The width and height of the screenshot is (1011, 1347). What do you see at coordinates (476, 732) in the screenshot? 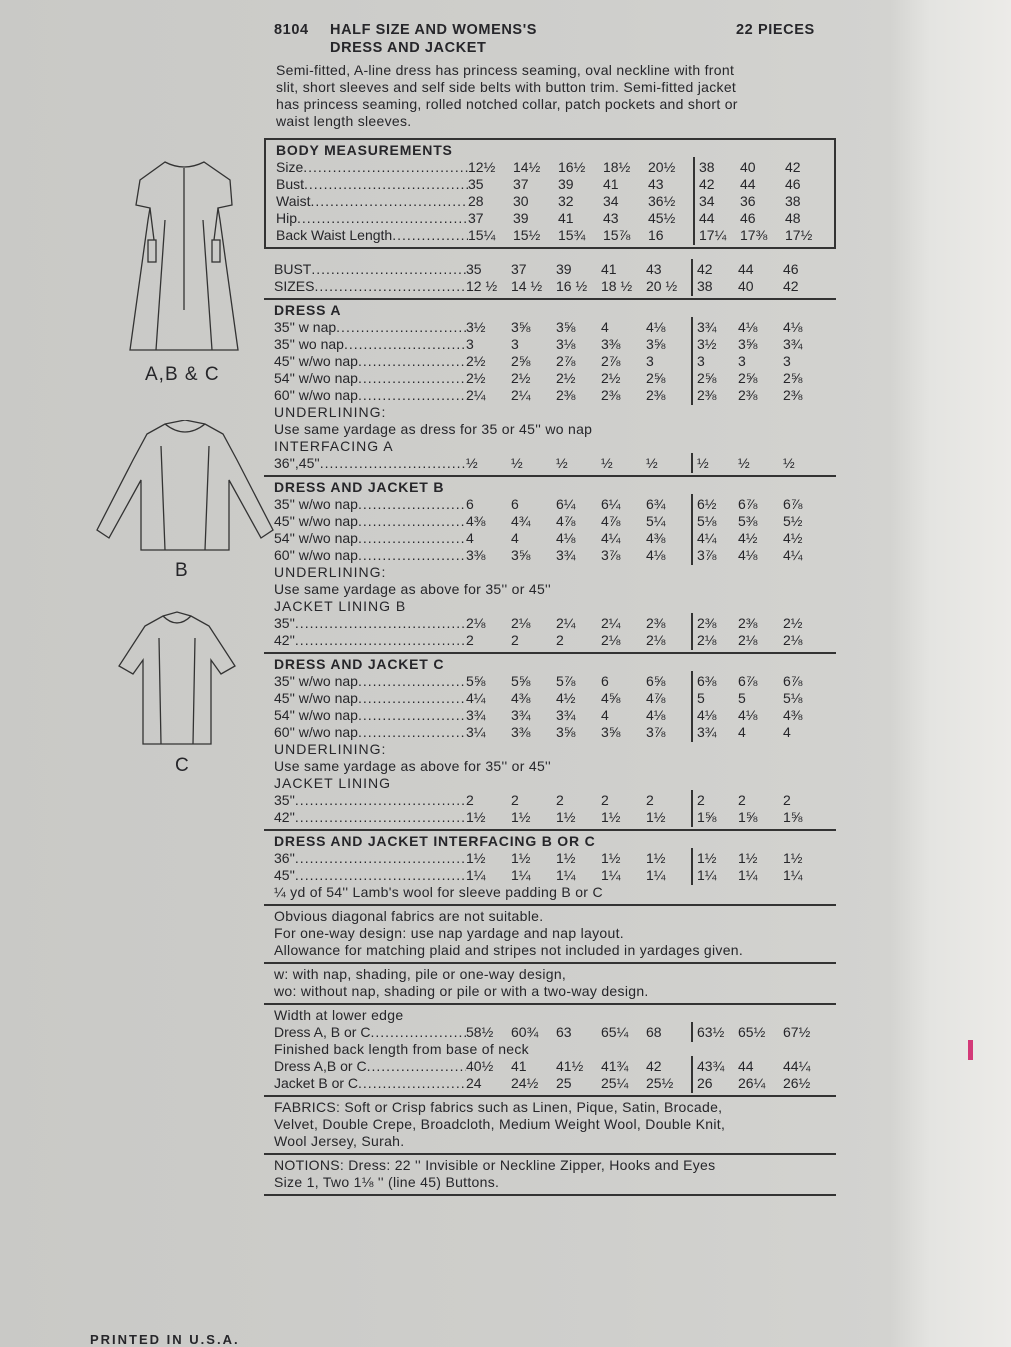
I see `value-cell: 3¼` at bounding box center [476, 732].